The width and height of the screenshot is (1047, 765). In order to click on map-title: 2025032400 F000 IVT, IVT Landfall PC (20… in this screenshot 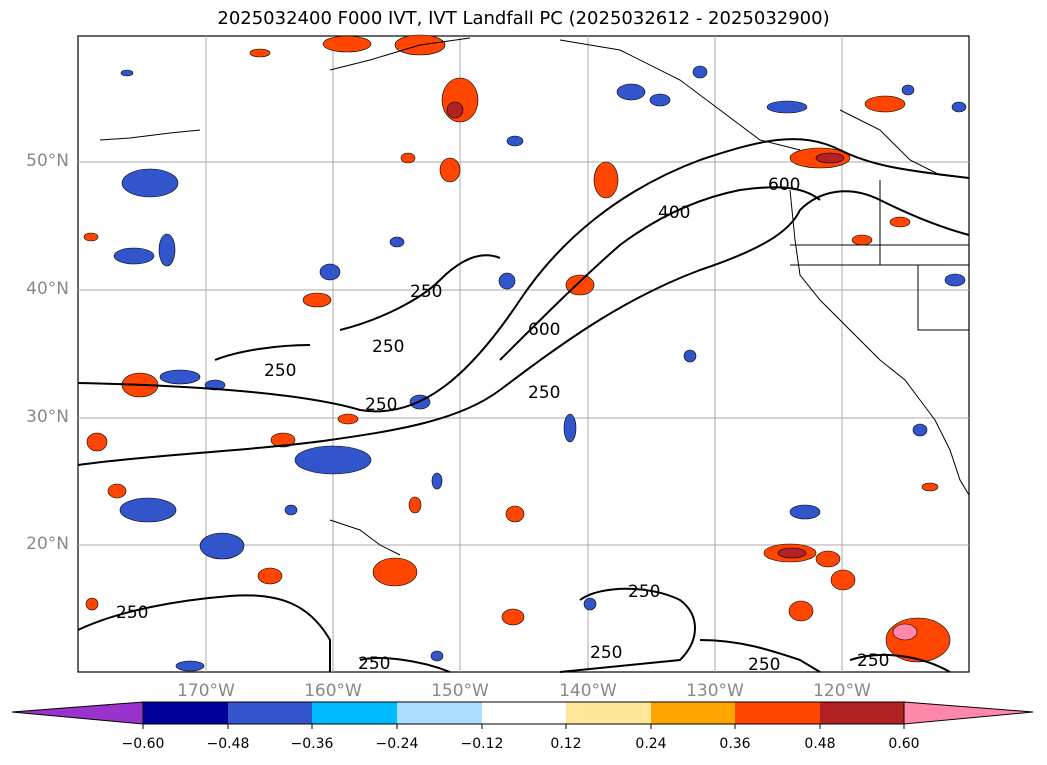, I will do `click(523, 18)`.